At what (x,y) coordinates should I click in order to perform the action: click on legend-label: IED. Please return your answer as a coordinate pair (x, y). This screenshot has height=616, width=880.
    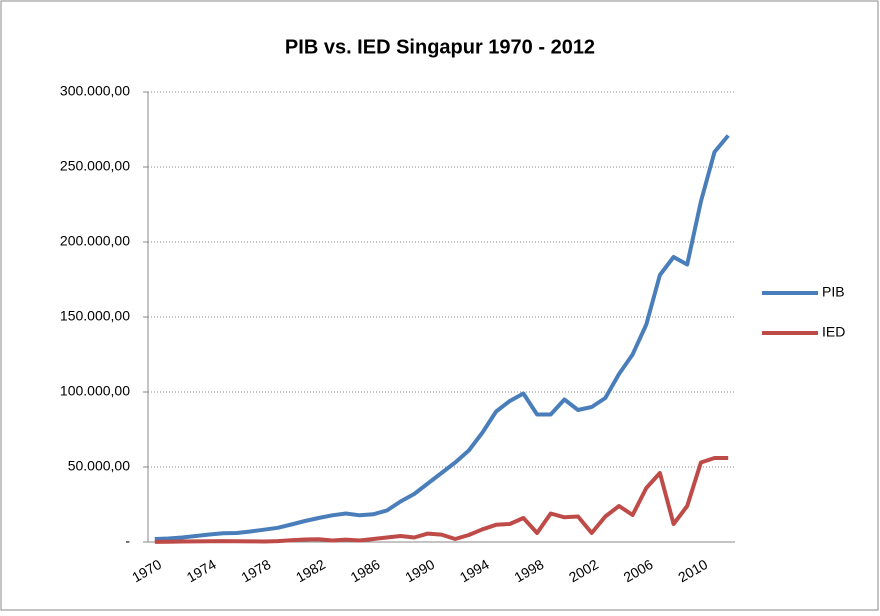
    Looking at the image, I should click on (833, 332).